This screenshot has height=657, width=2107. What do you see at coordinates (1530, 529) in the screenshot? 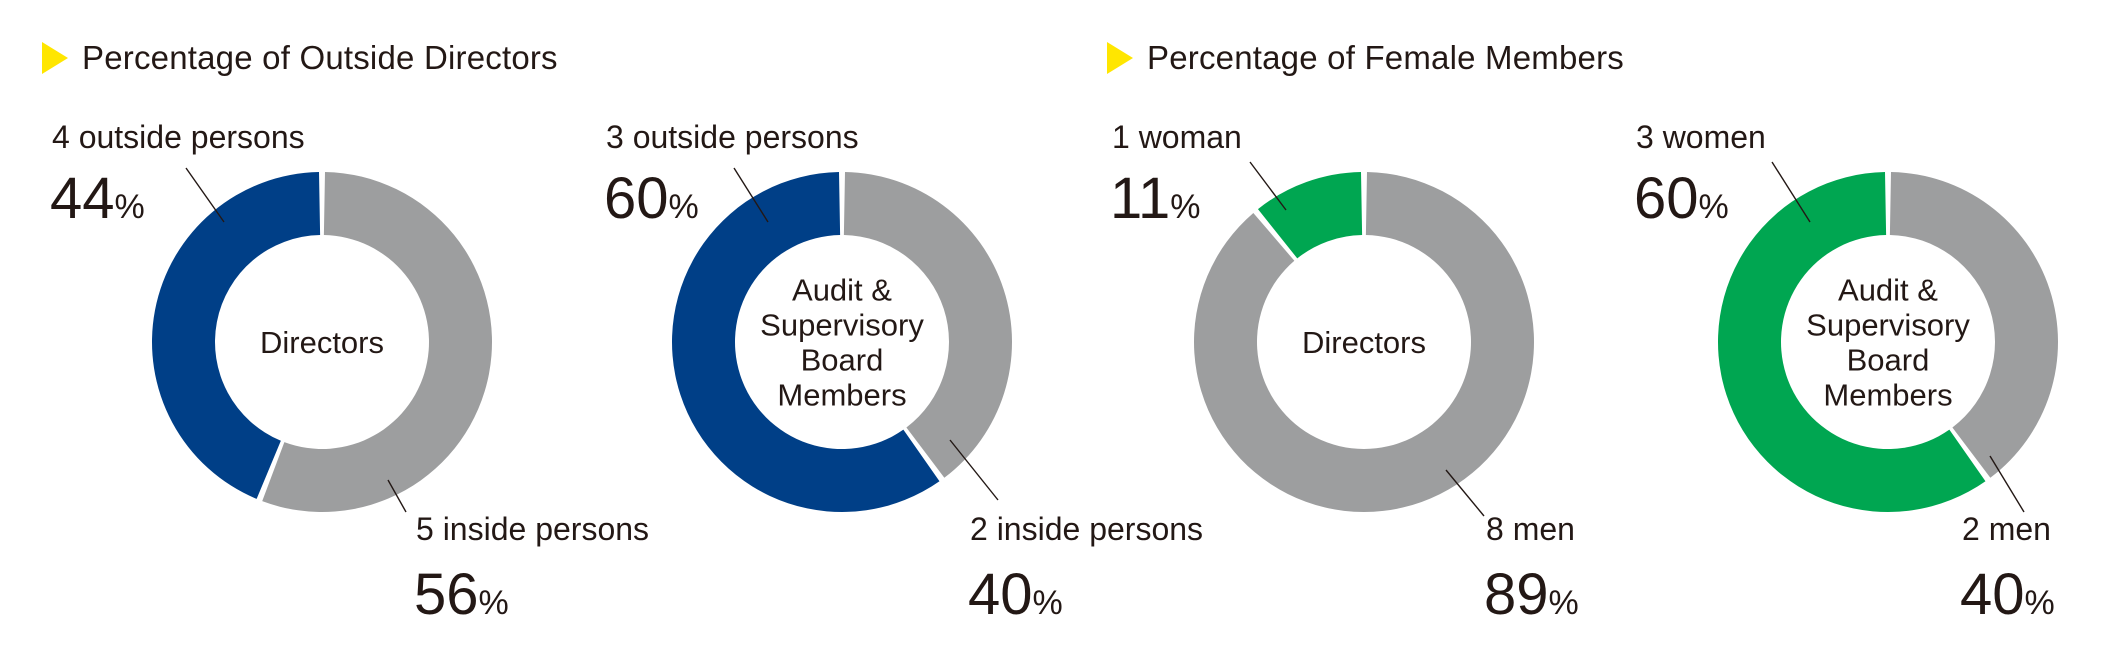
I see `slice-category-label: 8 men` at bounding box center [1530, 529].